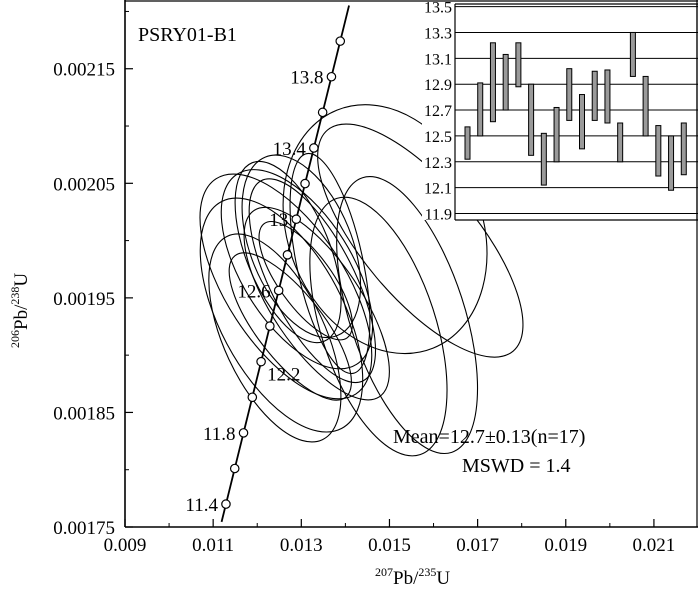 This screenshot has width=700, height=589. Describe the element at coordinates (219, 434) in the screenshot. I see `concordia-age-label: 11.8` at that location.